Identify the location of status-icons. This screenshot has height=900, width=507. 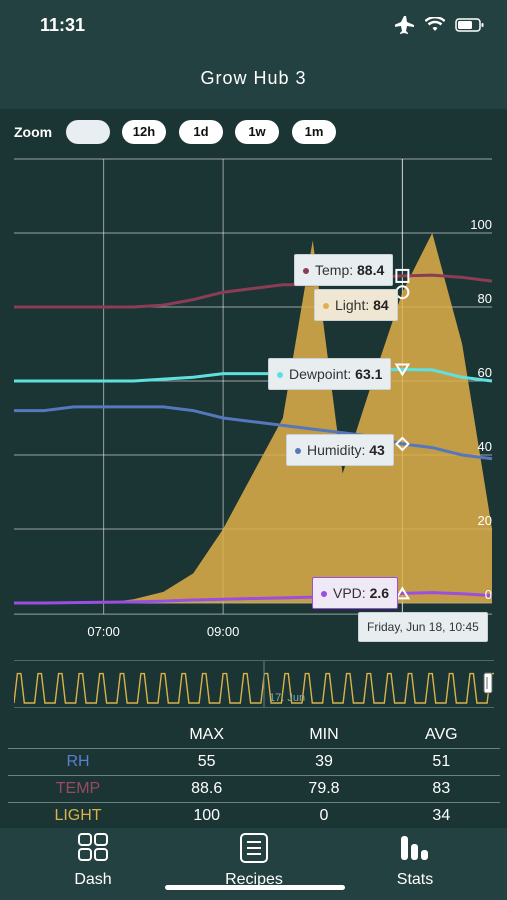
(440, 25).